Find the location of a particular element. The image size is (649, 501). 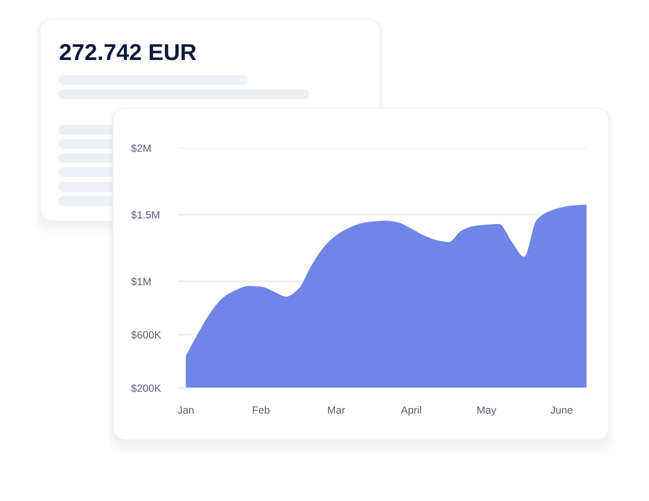

y-tick-label: $1M is located at coordinates (140, 281).